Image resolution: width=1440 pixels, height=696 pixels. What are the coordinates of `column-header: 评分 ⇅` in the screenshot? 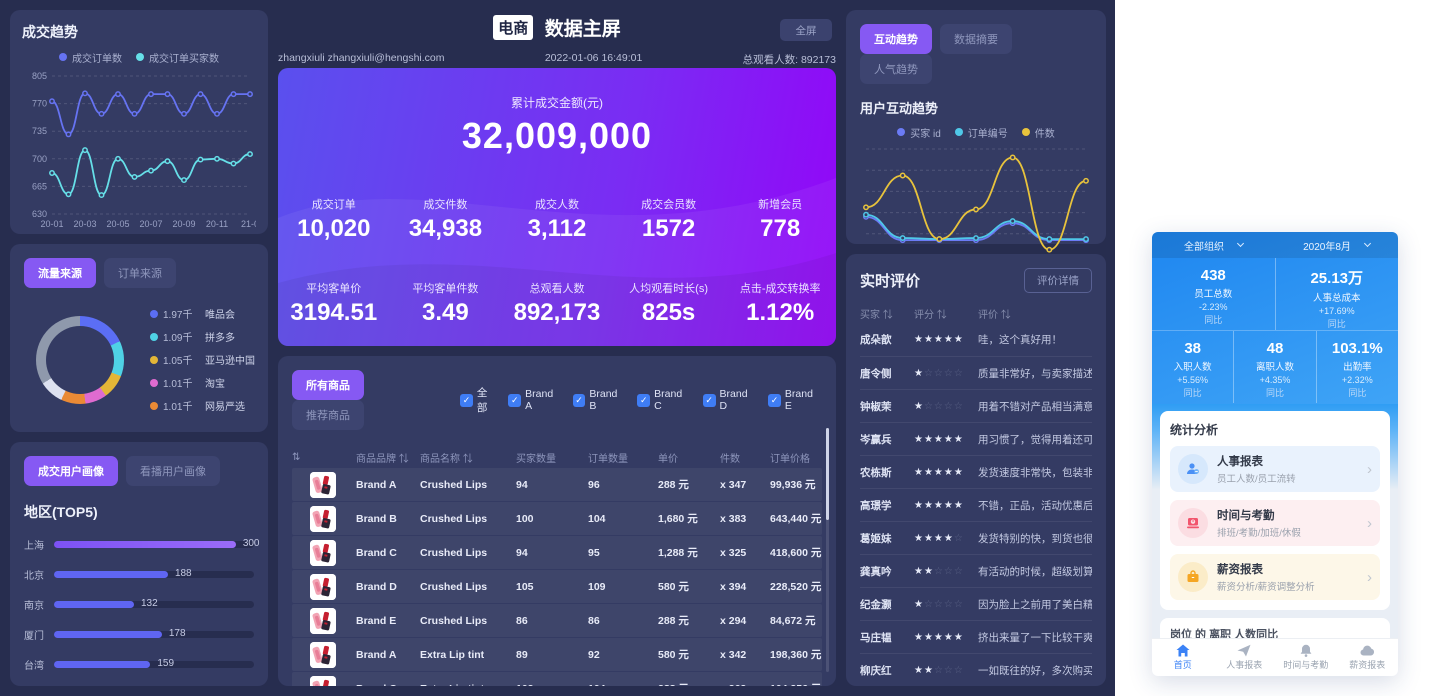 It's located at (930, 315).